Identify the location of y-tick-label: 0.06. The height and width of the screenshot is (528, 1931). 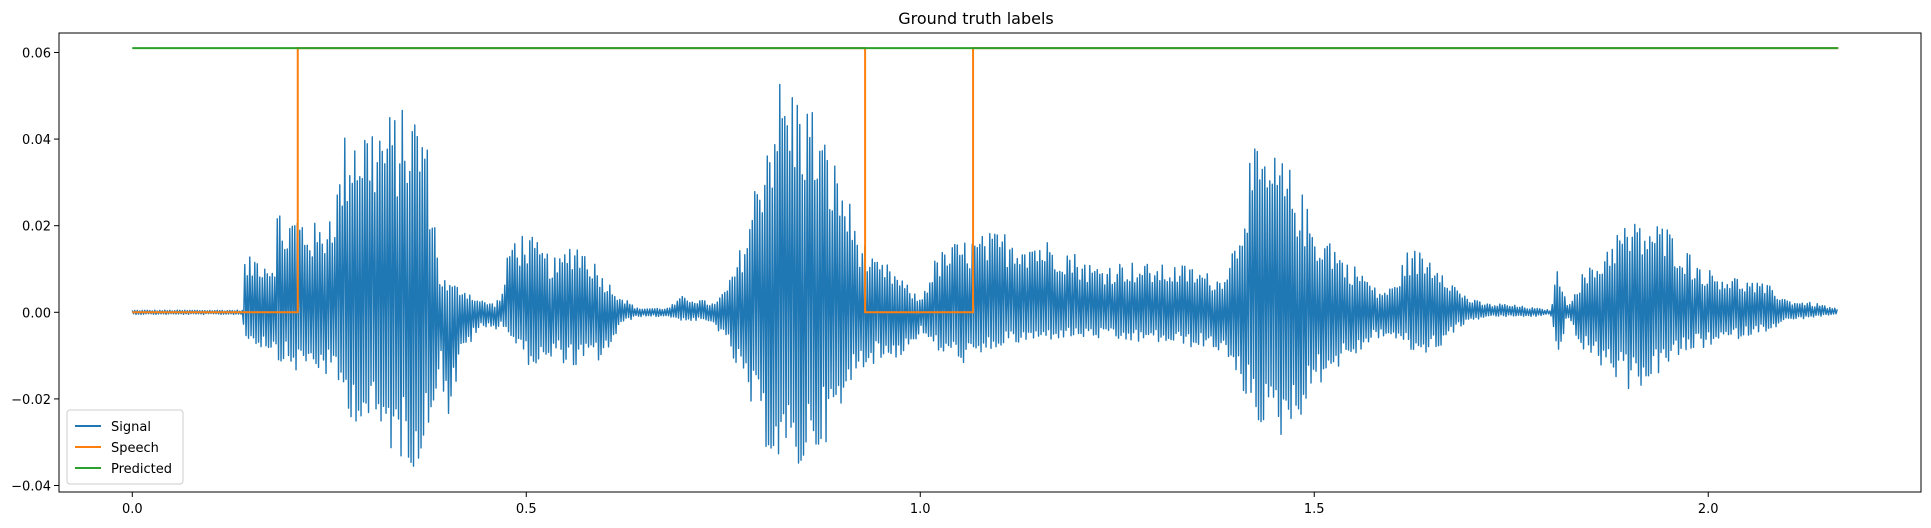
(36, 53).